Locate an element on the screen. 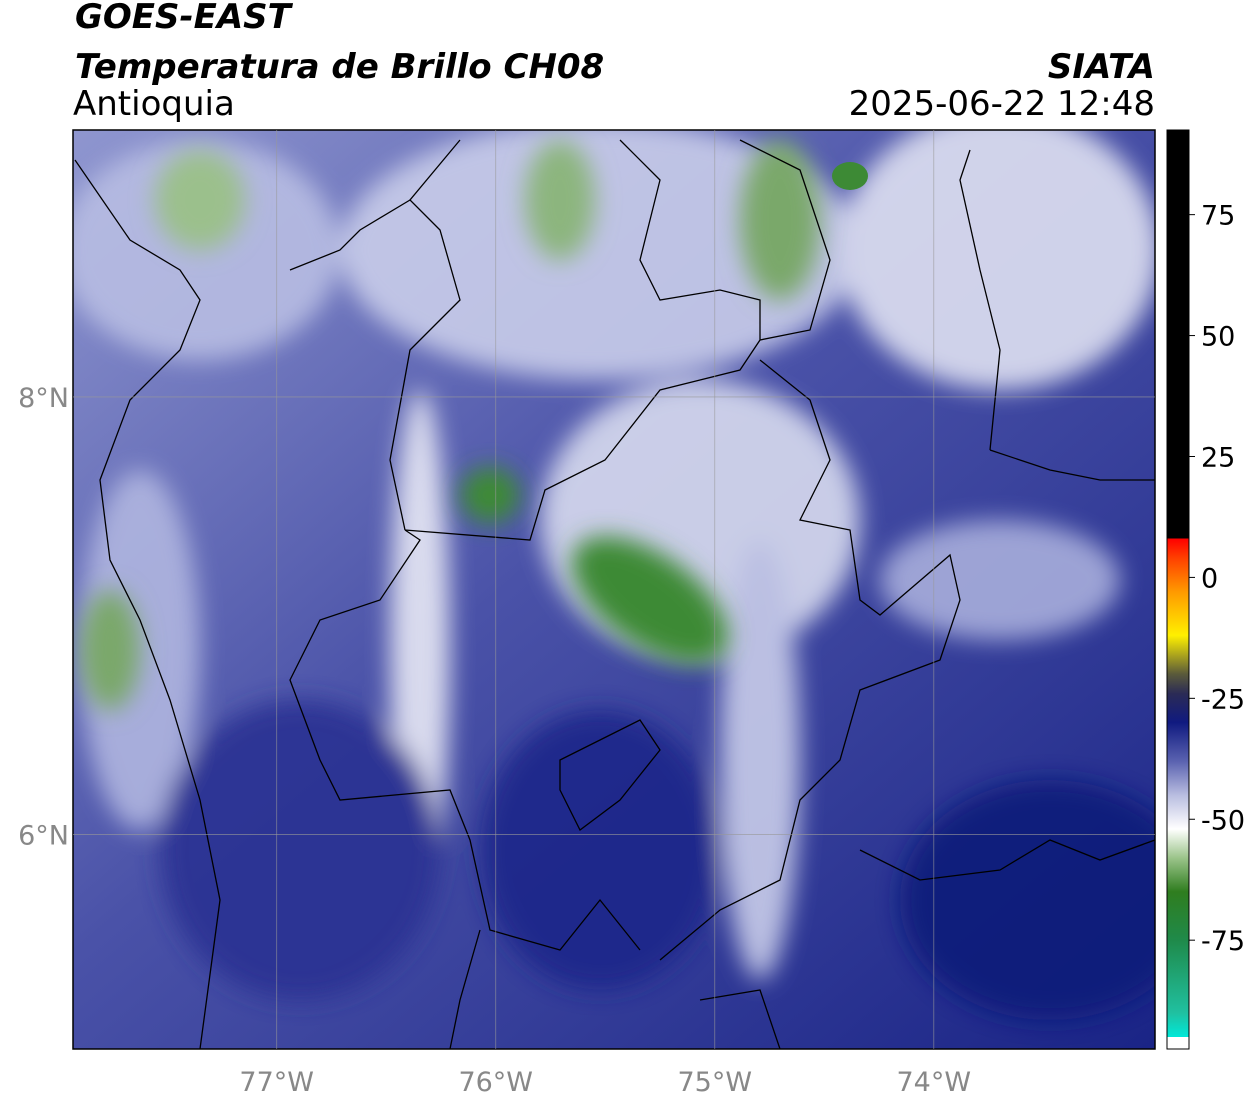  x-tick-label: 74°W is located at coordinates (934, 1082).